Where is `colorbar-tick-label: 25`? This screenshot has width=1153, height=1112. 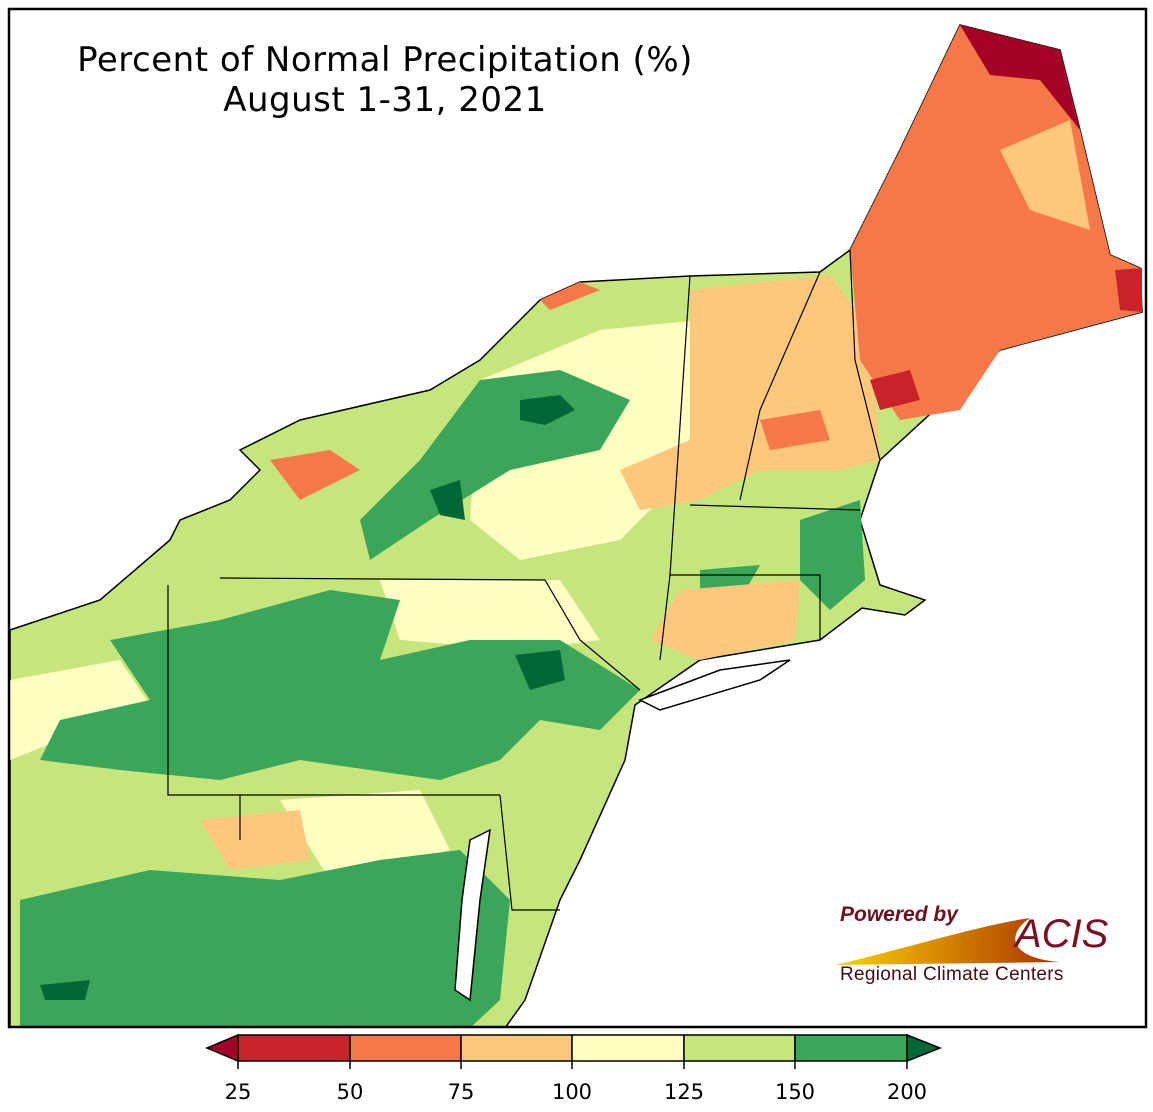
colorbar-tick-label: 25 is located at coordinates (238, 1092).